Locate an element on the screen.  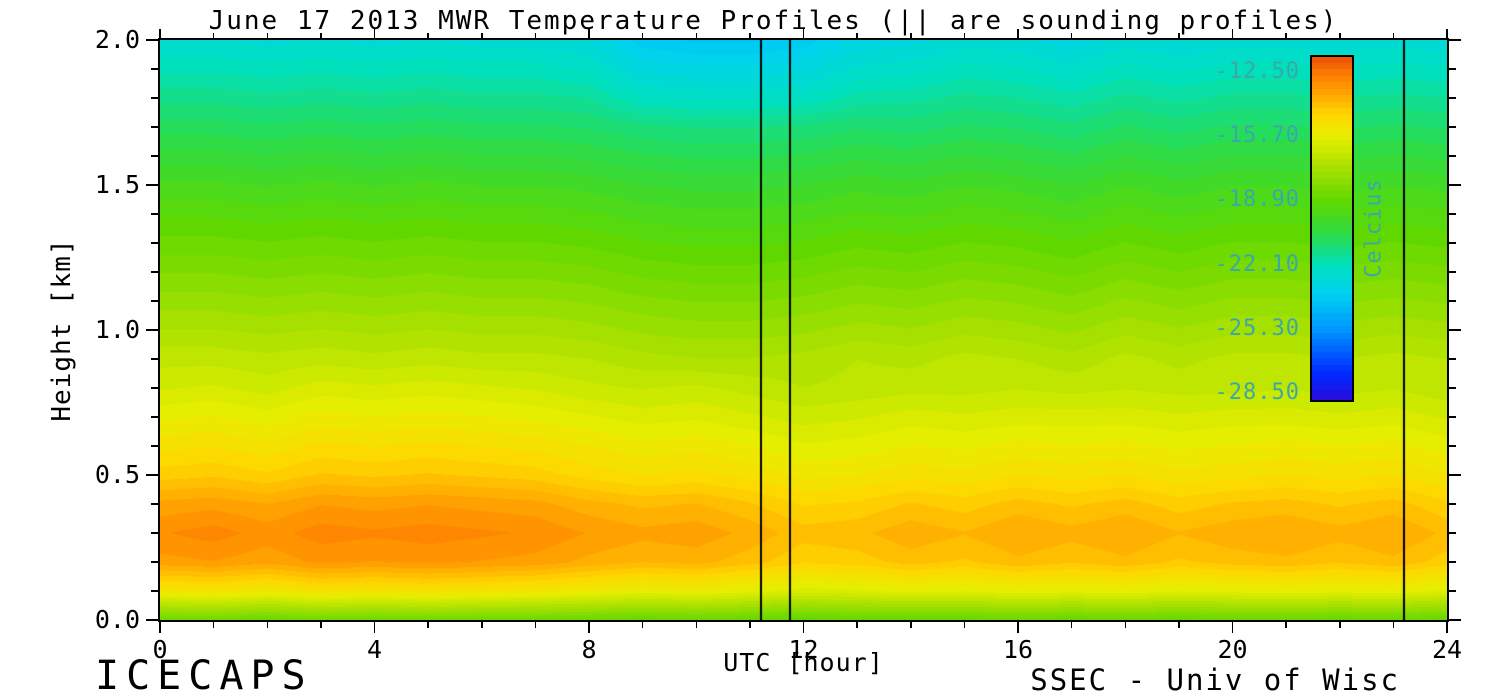
colorbar-tick-label: -25.30 is located at coordinates (1257, 328).